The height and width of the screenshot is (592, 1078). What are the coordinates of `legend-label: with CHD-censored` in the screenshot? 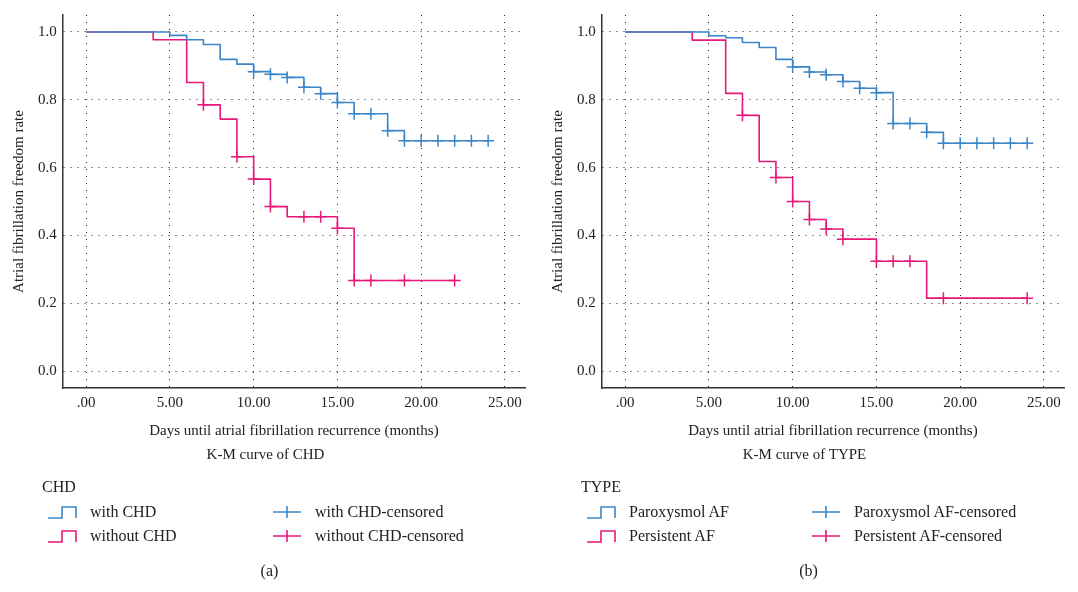 It's located at (379, 512).